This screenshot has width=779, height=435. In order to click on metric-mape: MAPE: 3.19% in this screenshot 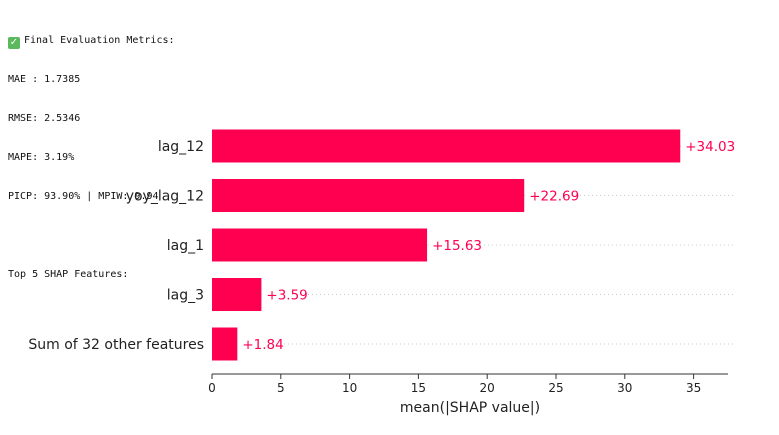, I will do `click(41, 157)`.